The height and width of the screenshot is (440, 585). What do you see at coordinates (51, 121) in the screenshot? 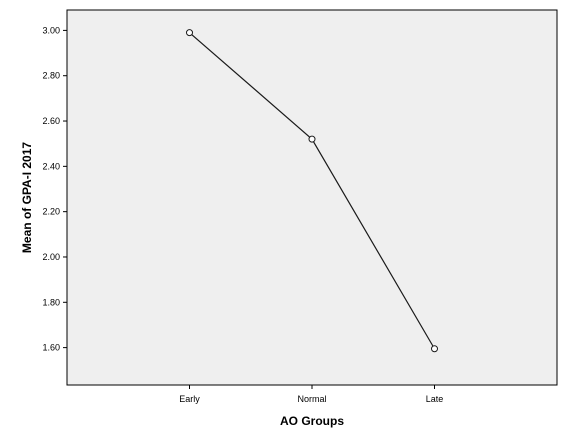
I see `y-tick-label: 2.60` at bounding box center [51, 121].